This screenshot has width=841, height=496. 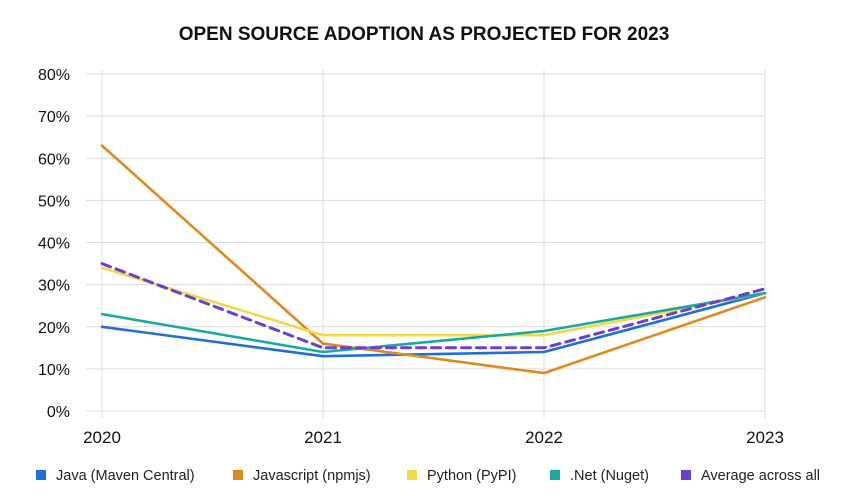 What do you see at coordinates (760, 476) in the screenshot?
I see `legend-label: Average across all` at bounding box center [760, 476].